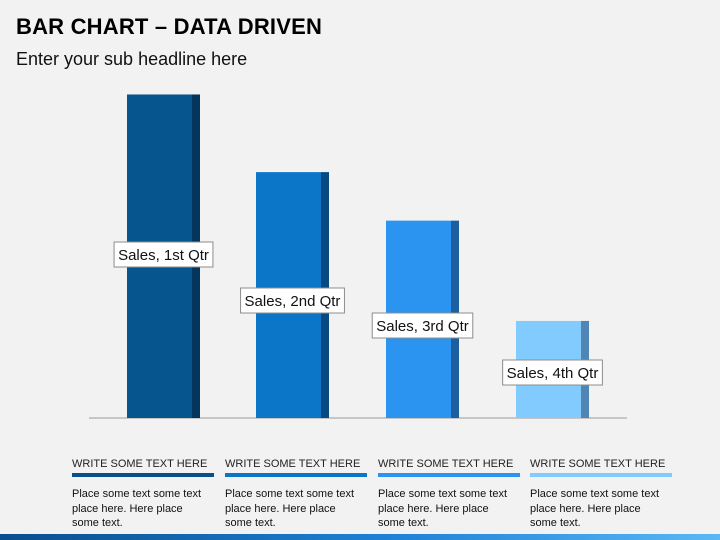 The image size is (720, 540). I want to click on text-column-2-title: WRITE SOME TEXT HERE, so click(293, 464).